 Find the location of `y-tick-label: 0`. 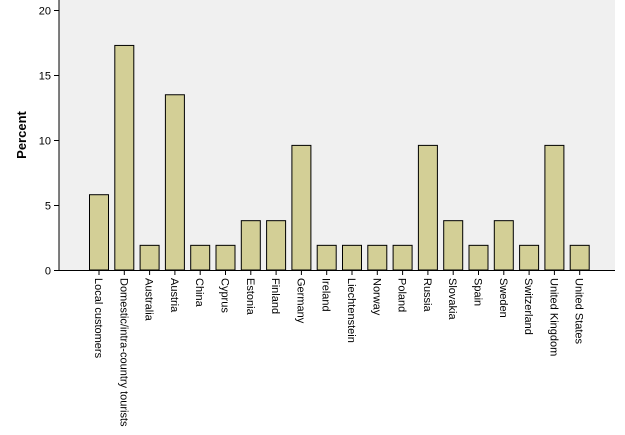

y-tick-label: 0 is located at coordinates (48, 272).